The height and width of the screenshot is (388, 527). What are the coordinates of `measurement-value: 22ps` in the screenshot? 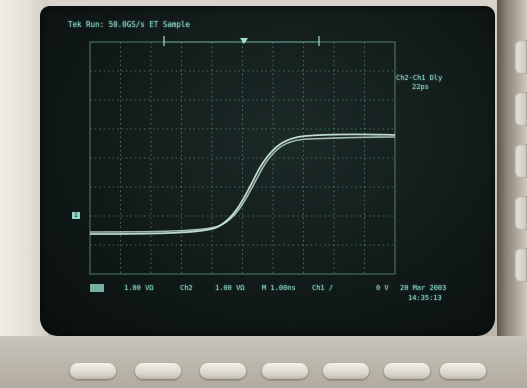 It's located at (420, 87).